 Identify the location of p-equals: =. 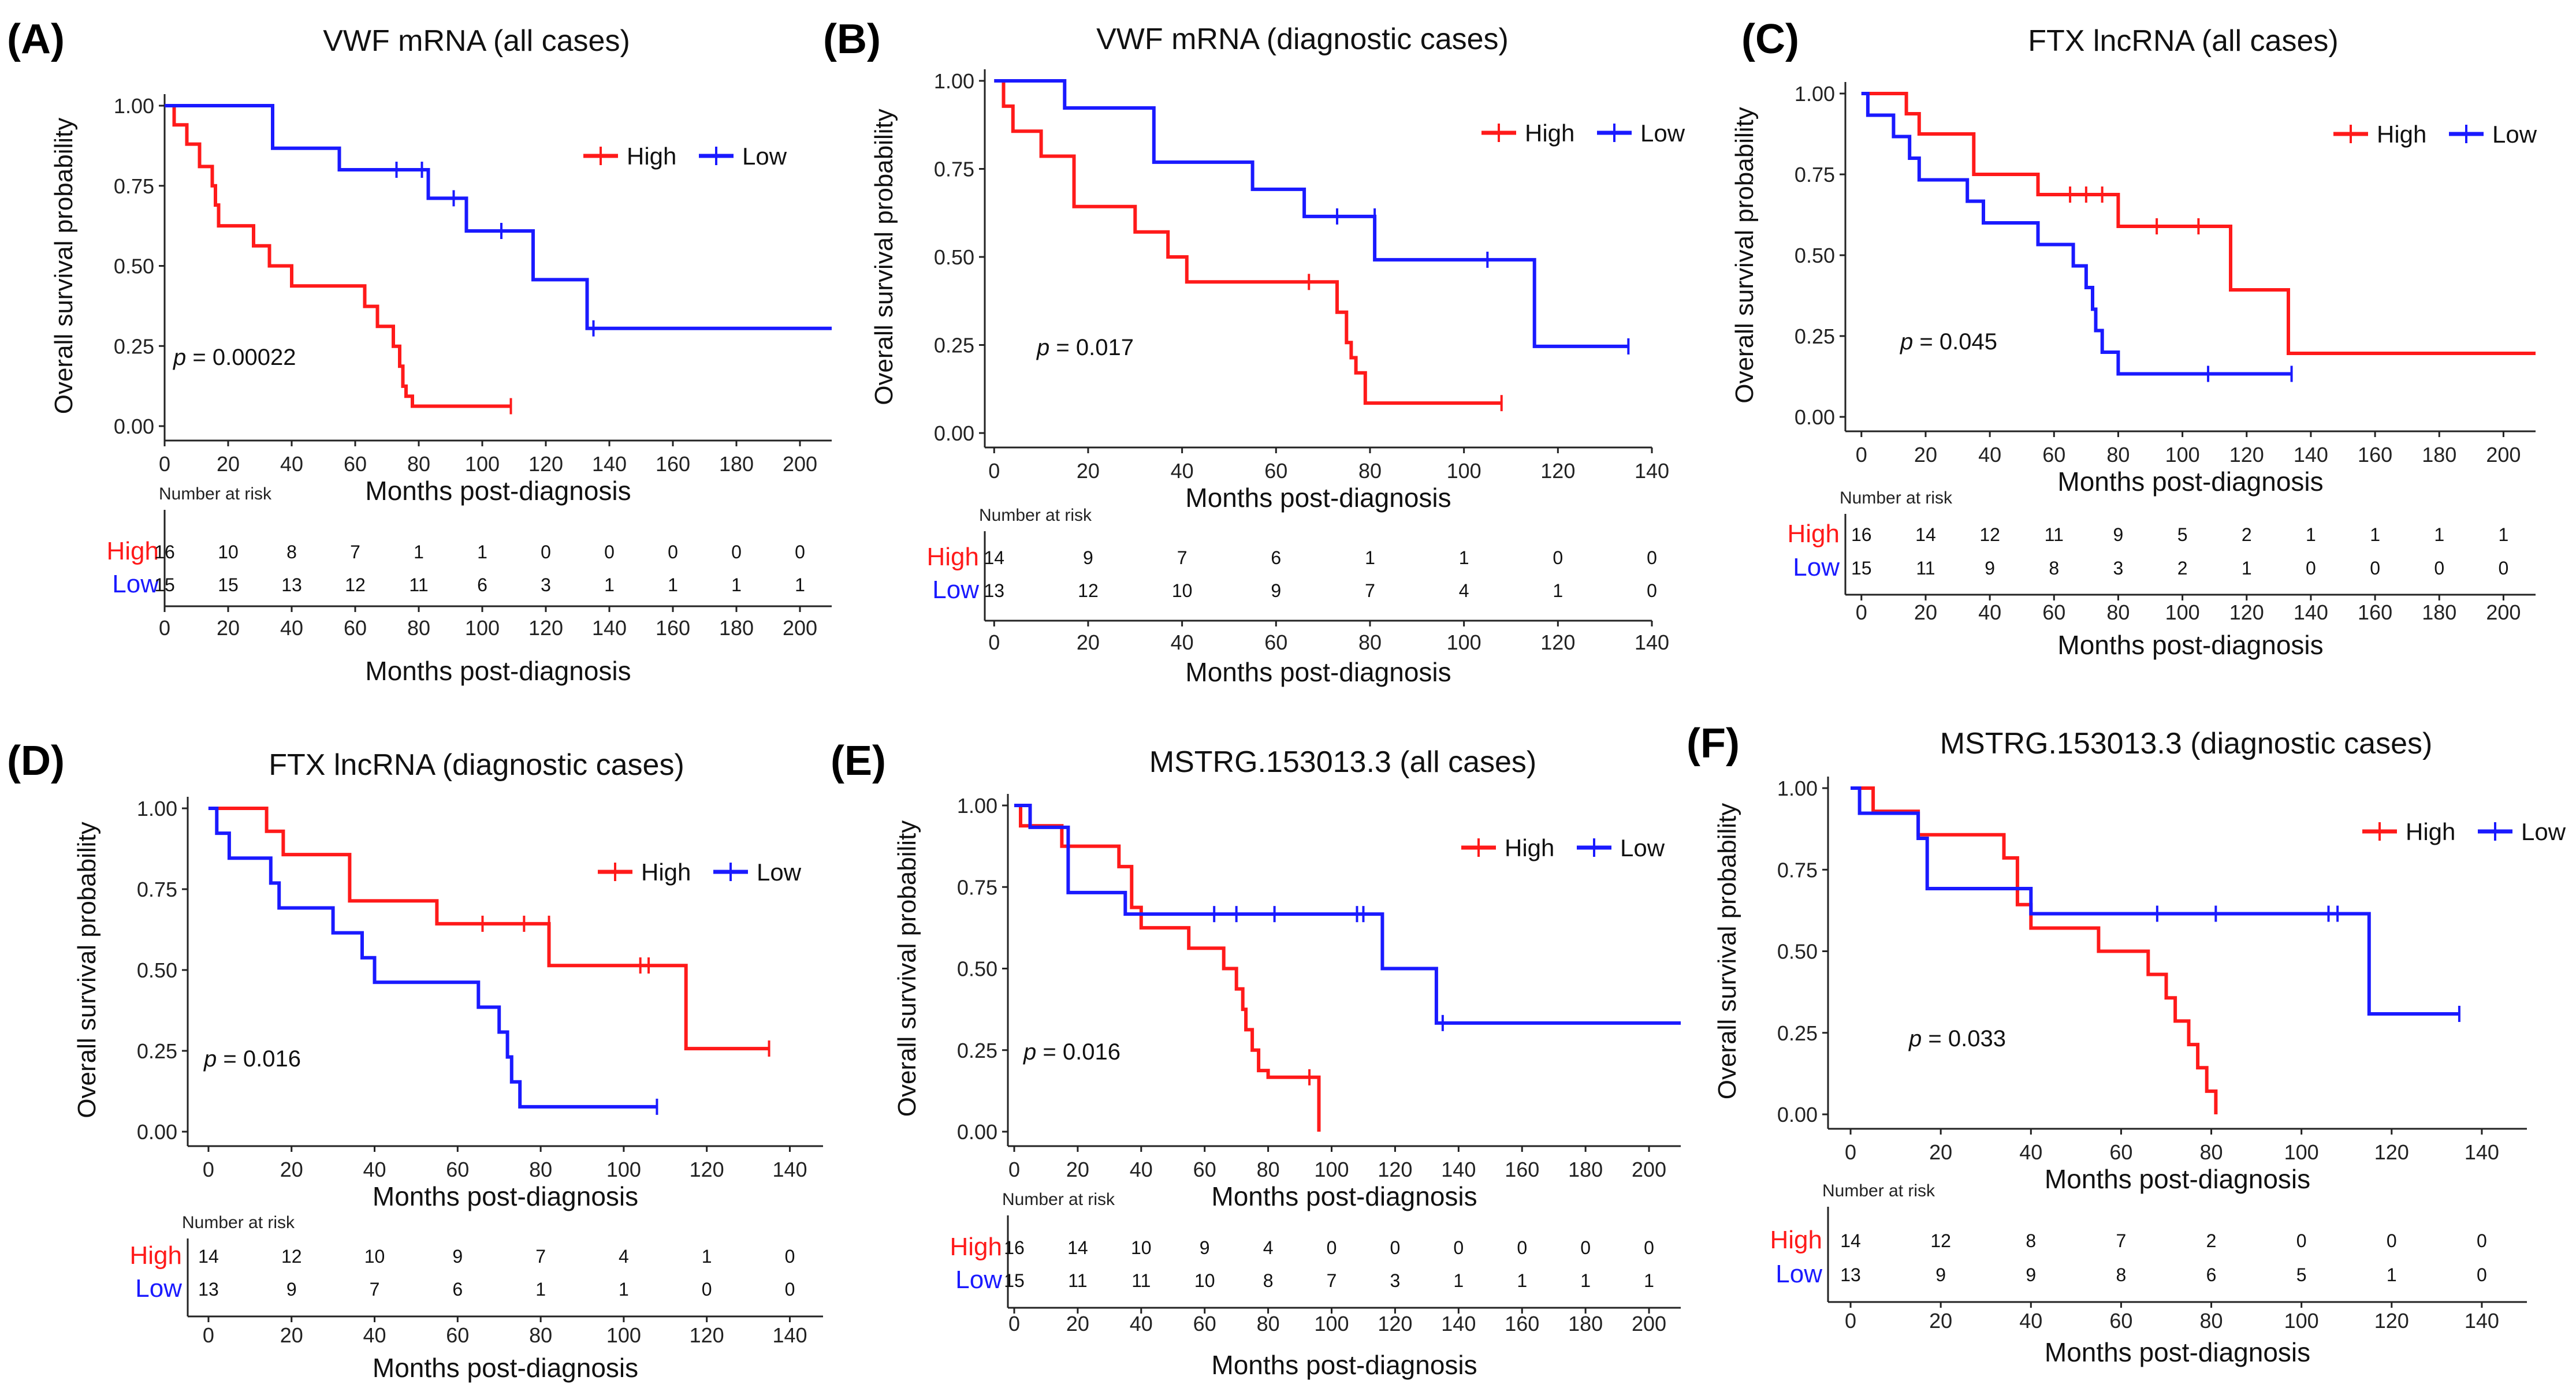
(200, 357).